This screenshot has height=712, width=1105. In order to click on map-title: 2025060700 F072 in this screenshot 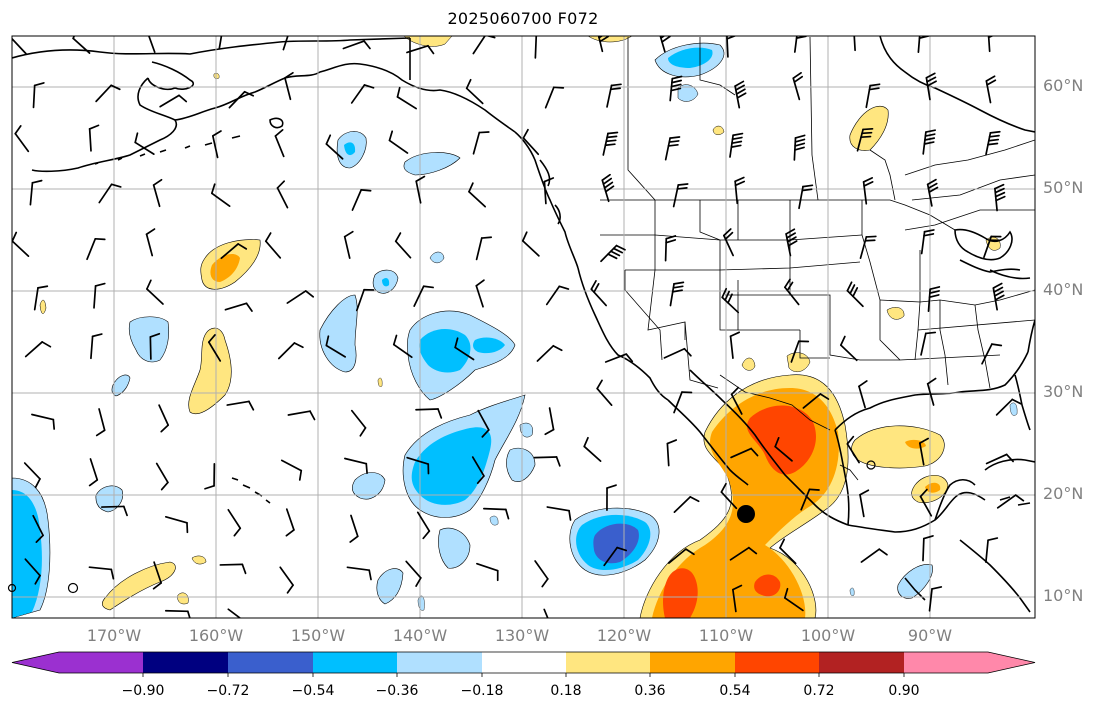, I will do `click(523, 18)`.